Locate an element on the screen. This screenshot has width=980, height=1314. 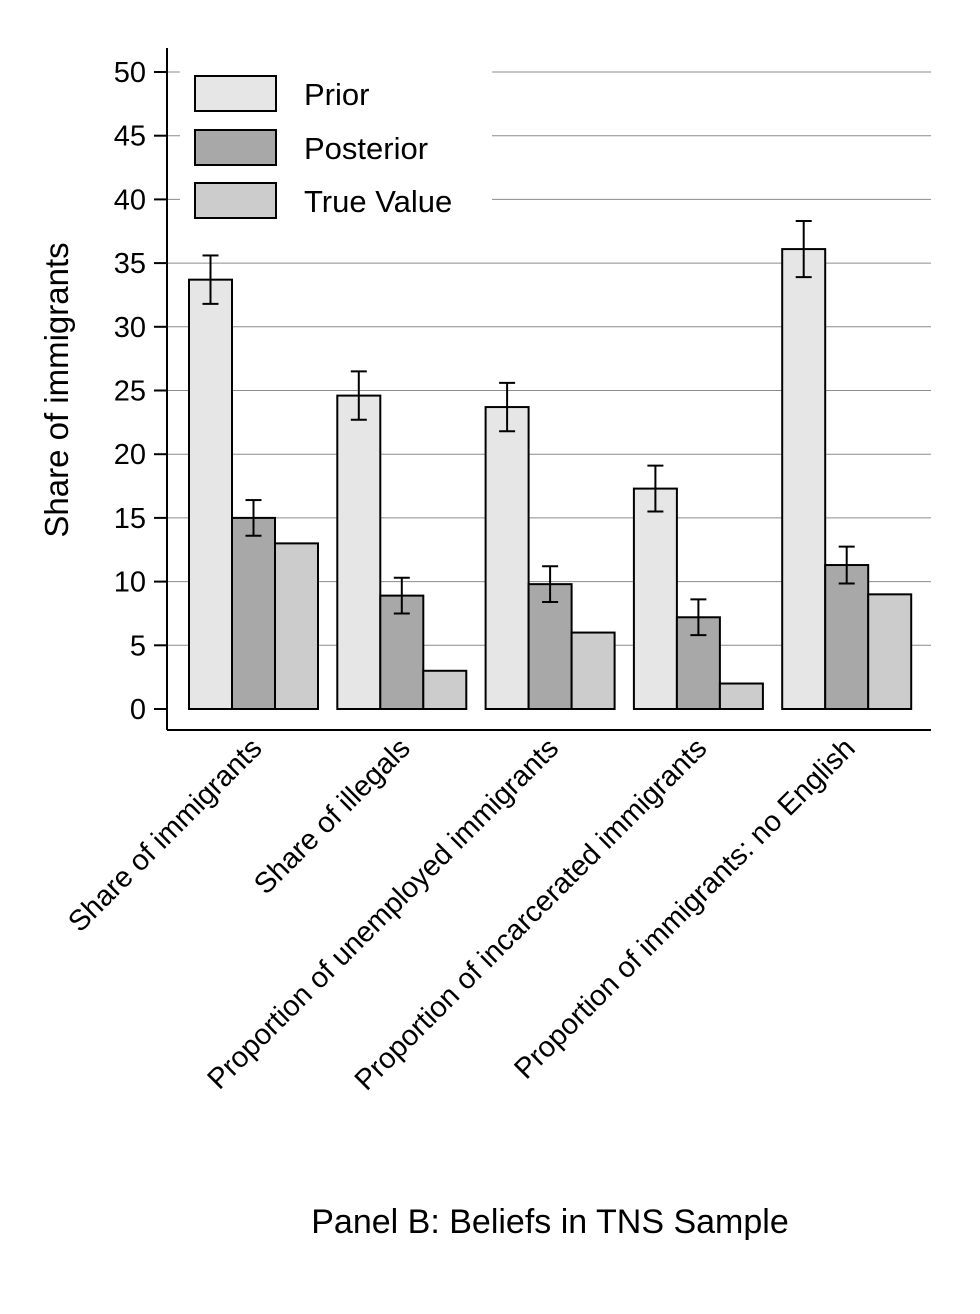
x-tick-label: Share of immigrants is located at coordinates (165, 835).